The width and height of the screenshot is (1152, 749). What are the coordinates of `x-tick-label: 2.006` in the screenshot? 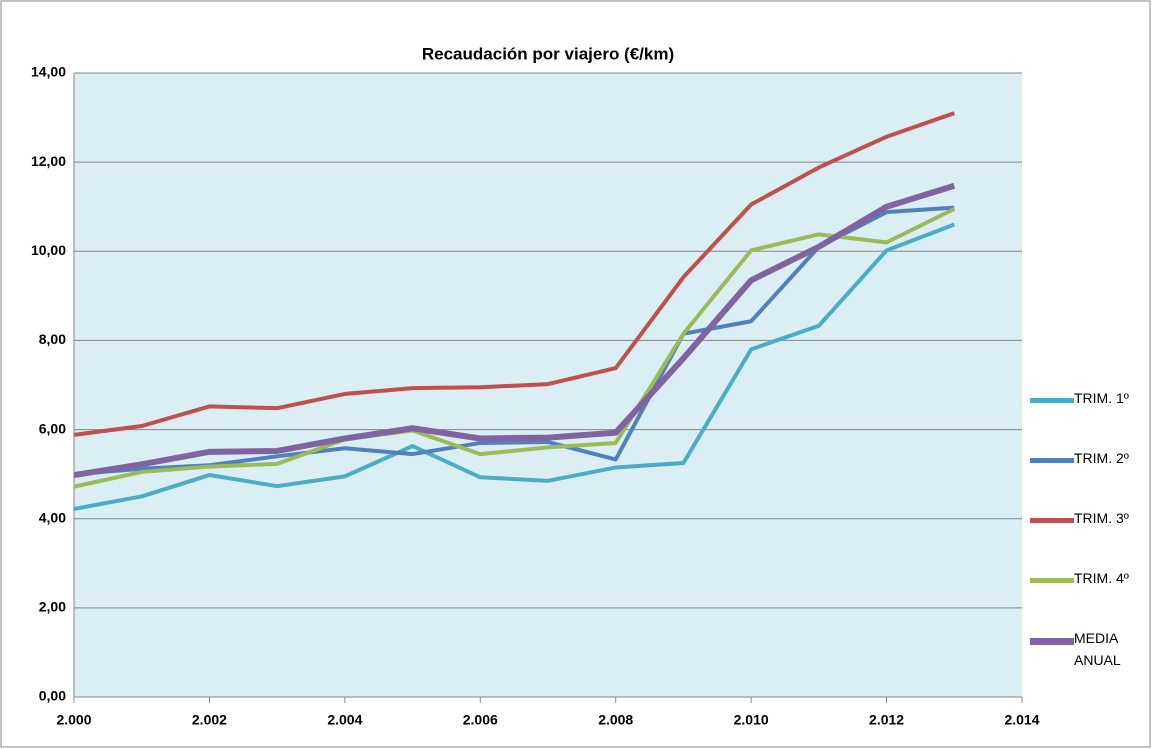 It's located at (480, 720).